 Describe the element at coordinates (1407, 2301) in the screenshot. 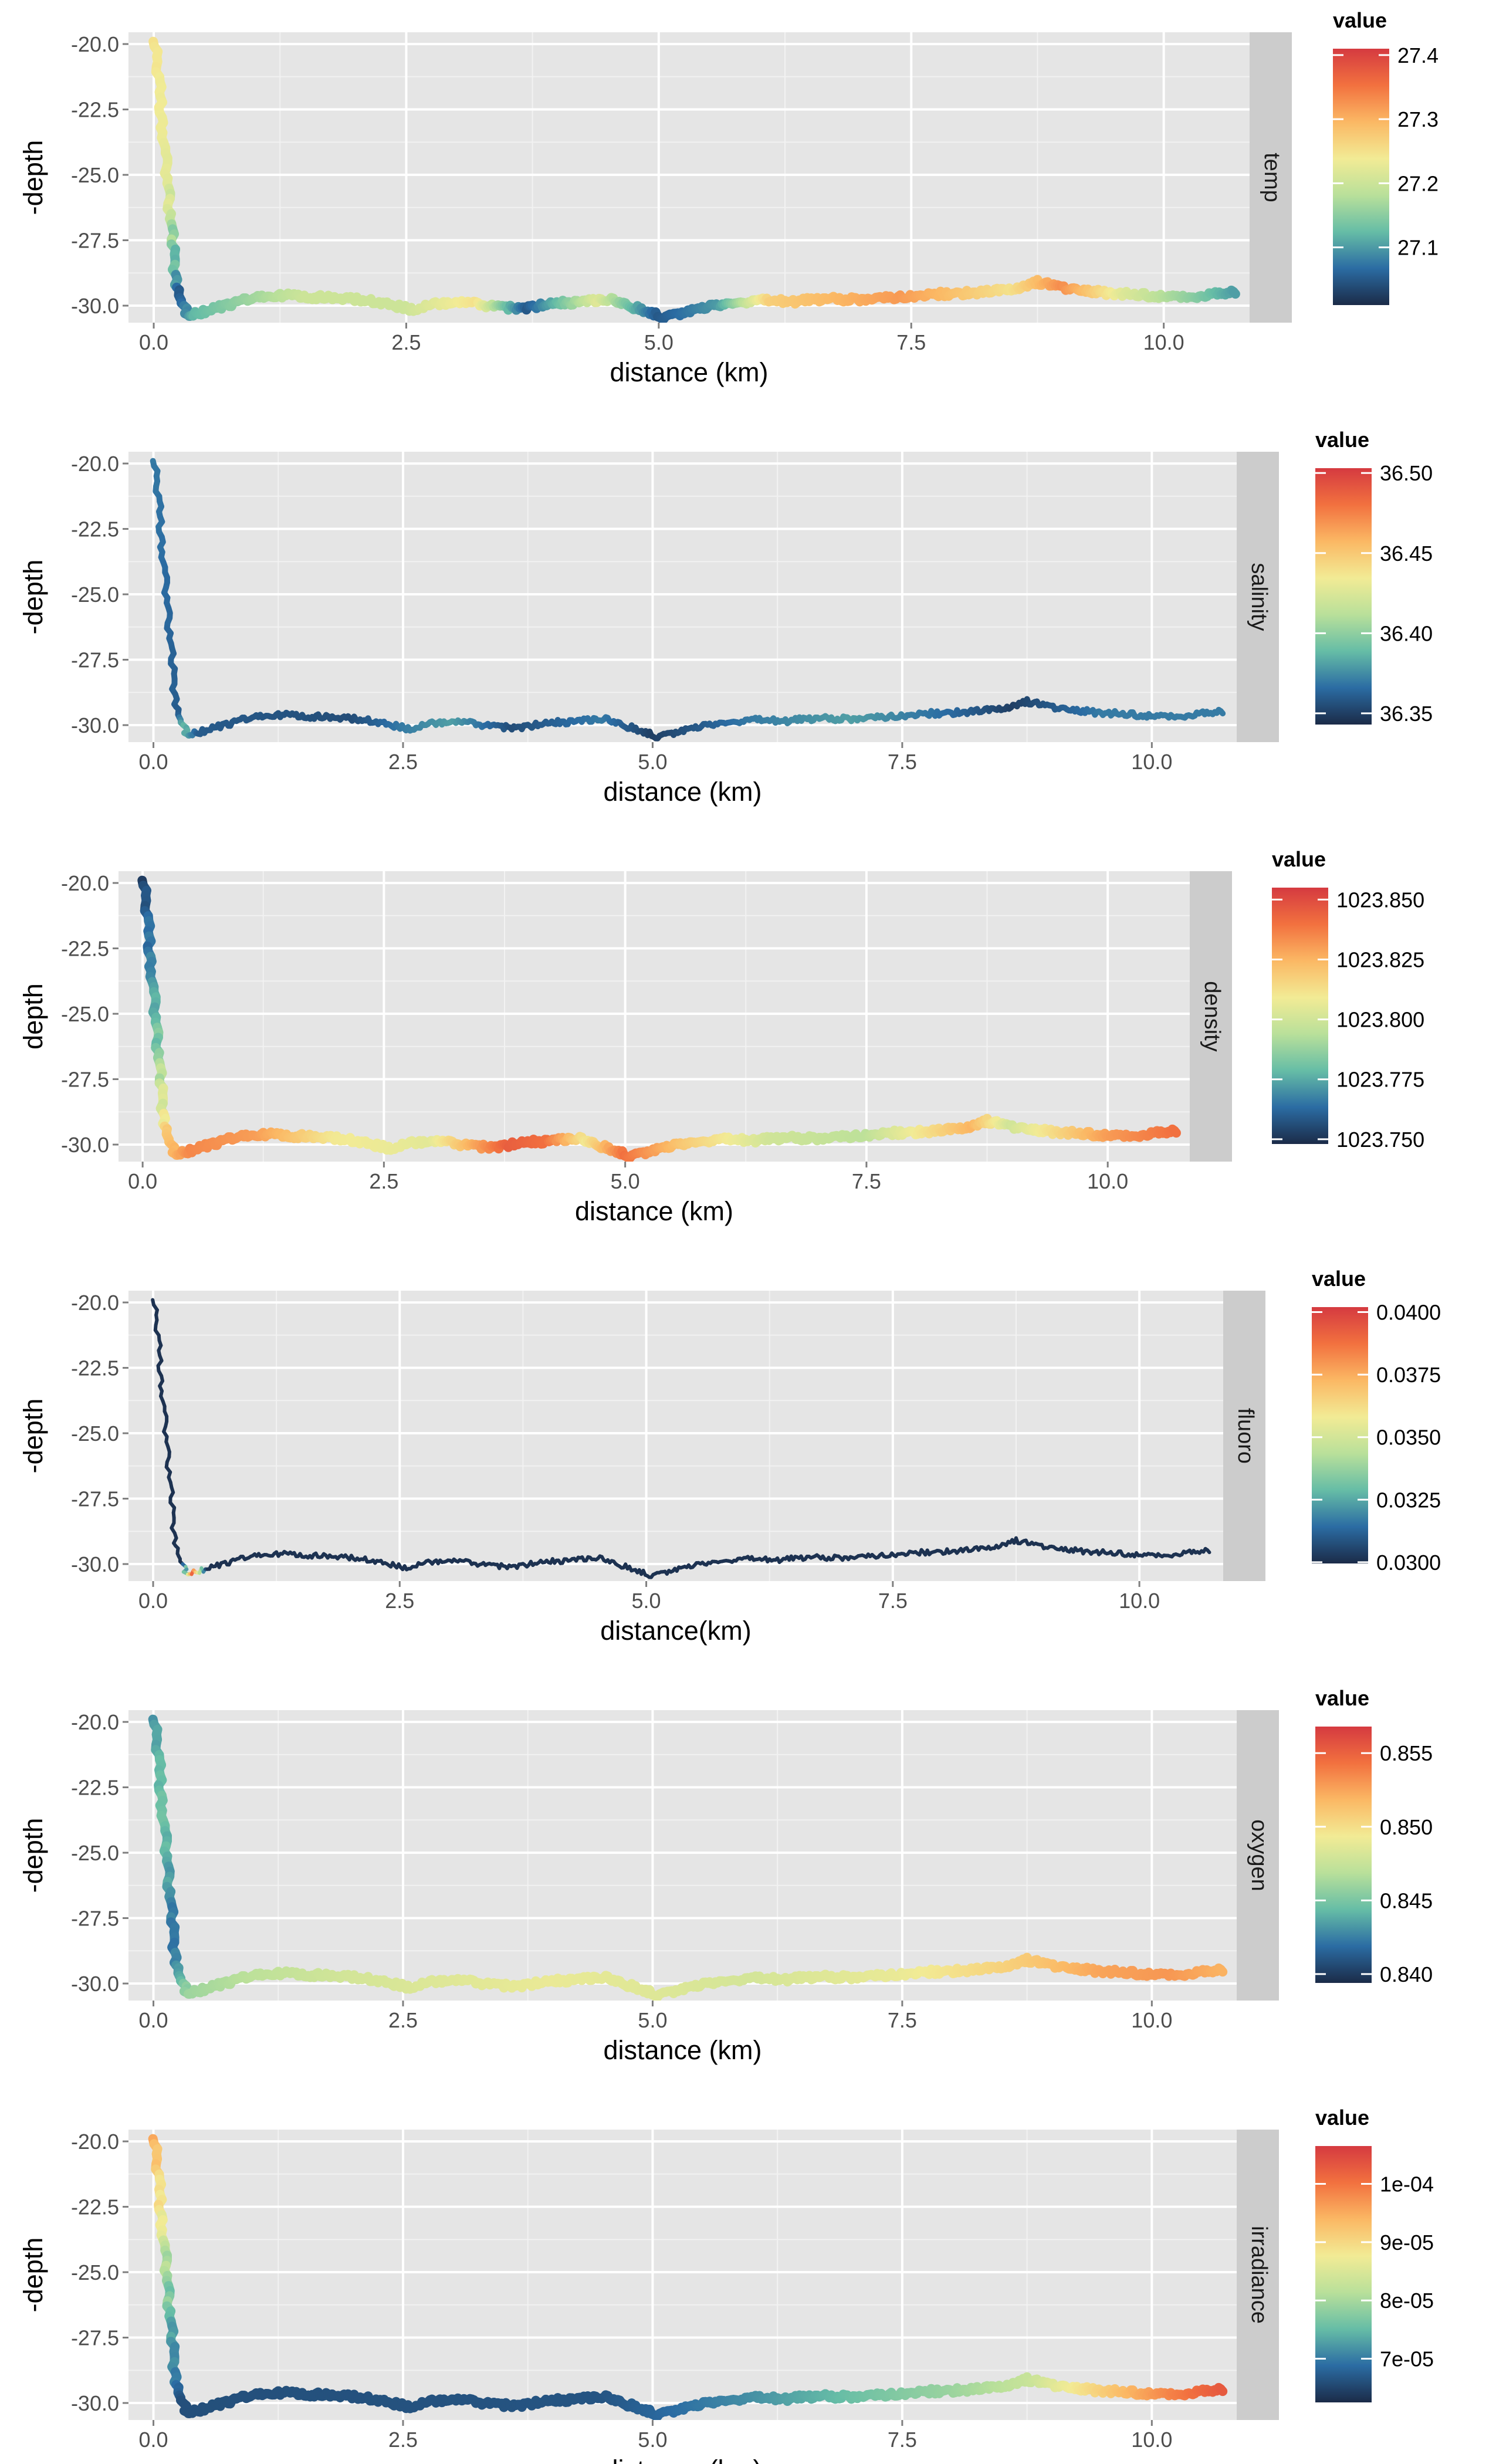

I see `legend-tick-label: 8e-05` at that location.